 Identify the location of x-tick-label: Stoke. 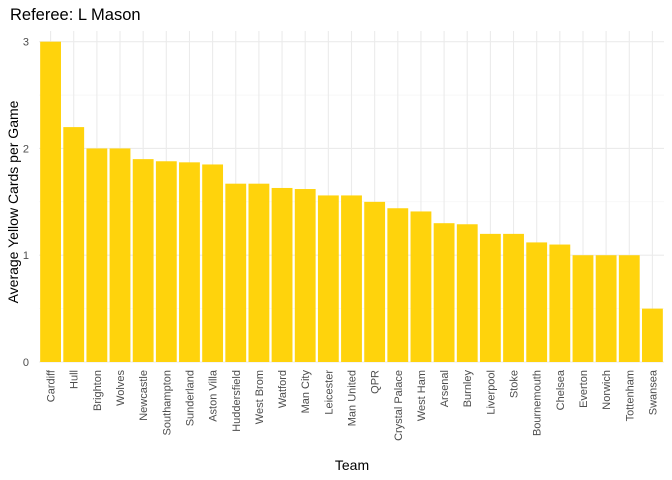
(515, 384).